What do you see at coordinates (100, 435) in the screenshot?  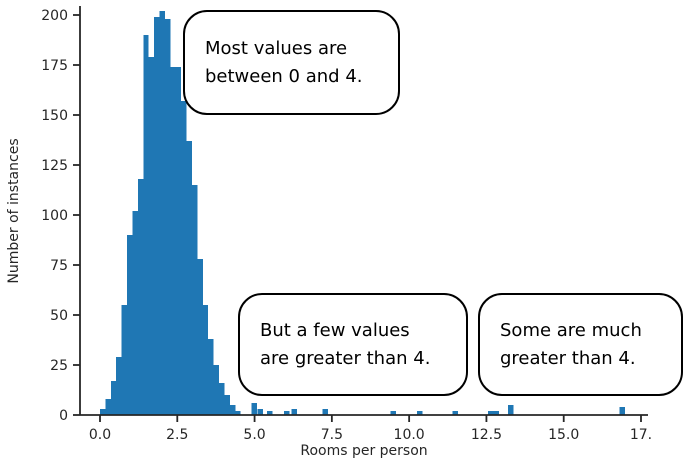 I see `x-tick-label: 0.0` at bounding box center [100, 435].